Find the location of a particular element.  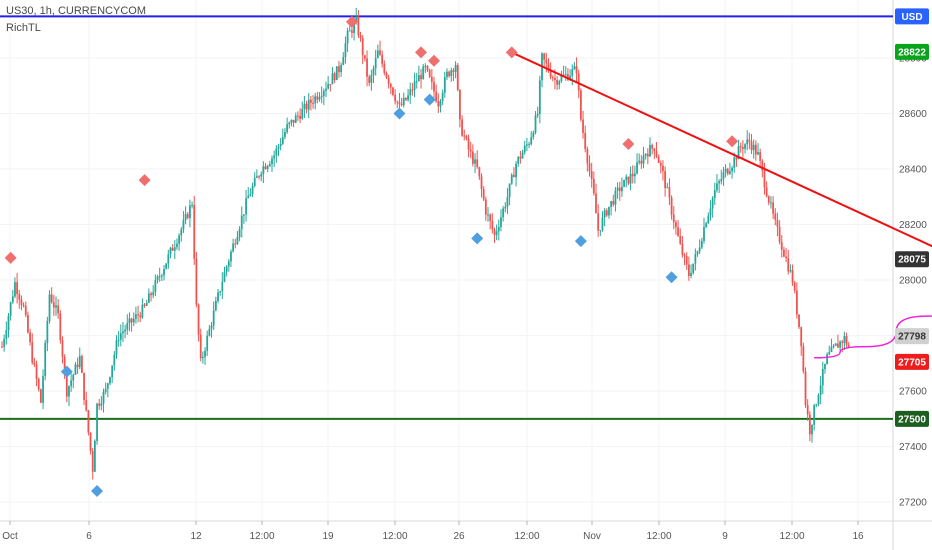

price-tag is located at coordinates (912, 361).